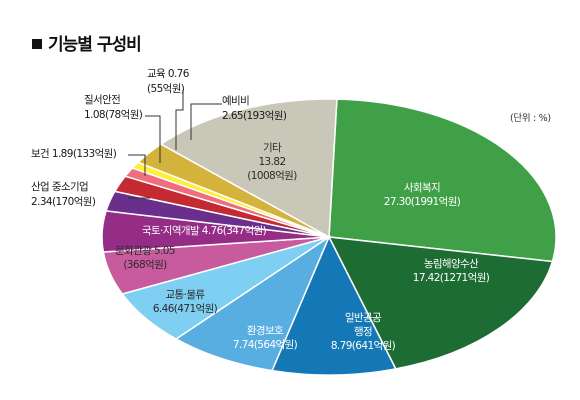 Image resolution: width=580 pixels, height=400 pixels. What do you see at coordinates (272, 148) in the screenshot?
I see `slice-label-12-line1: 기타` at bounding box center [272, 148].